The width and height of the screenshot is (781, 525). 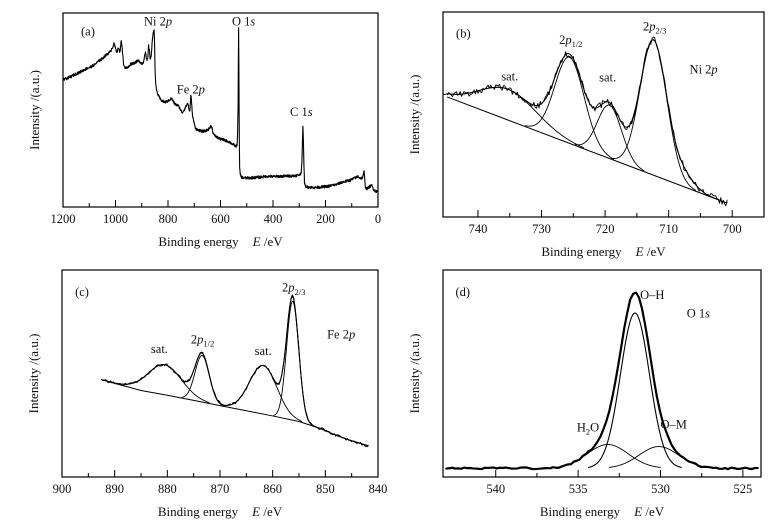 I want to click on svg-text: H2O, so click(x=588, y=428).